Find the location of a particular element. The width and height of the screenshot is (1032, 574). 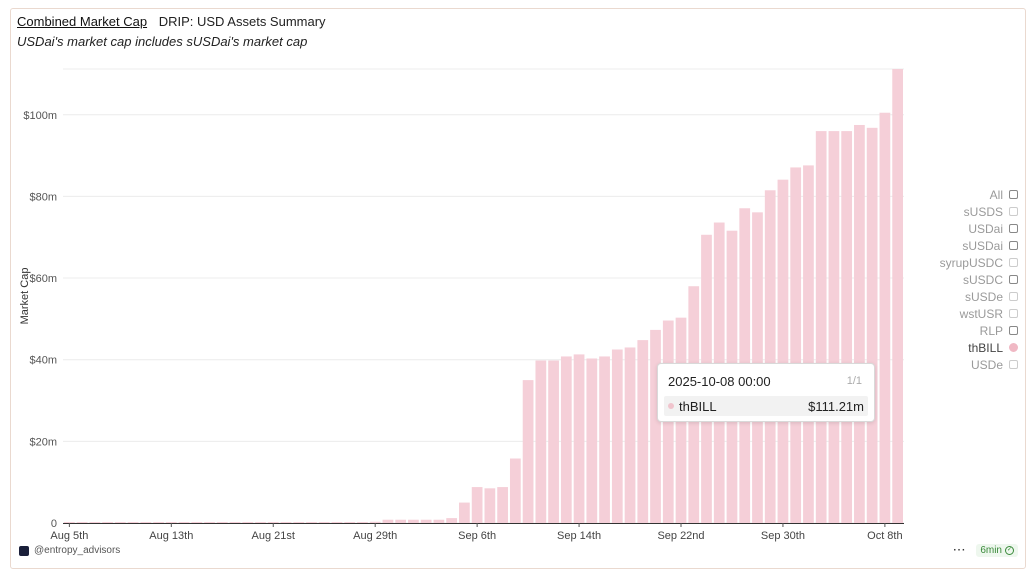

attribution-handle: @entropy_advisors is located at coordinates (77, 550).